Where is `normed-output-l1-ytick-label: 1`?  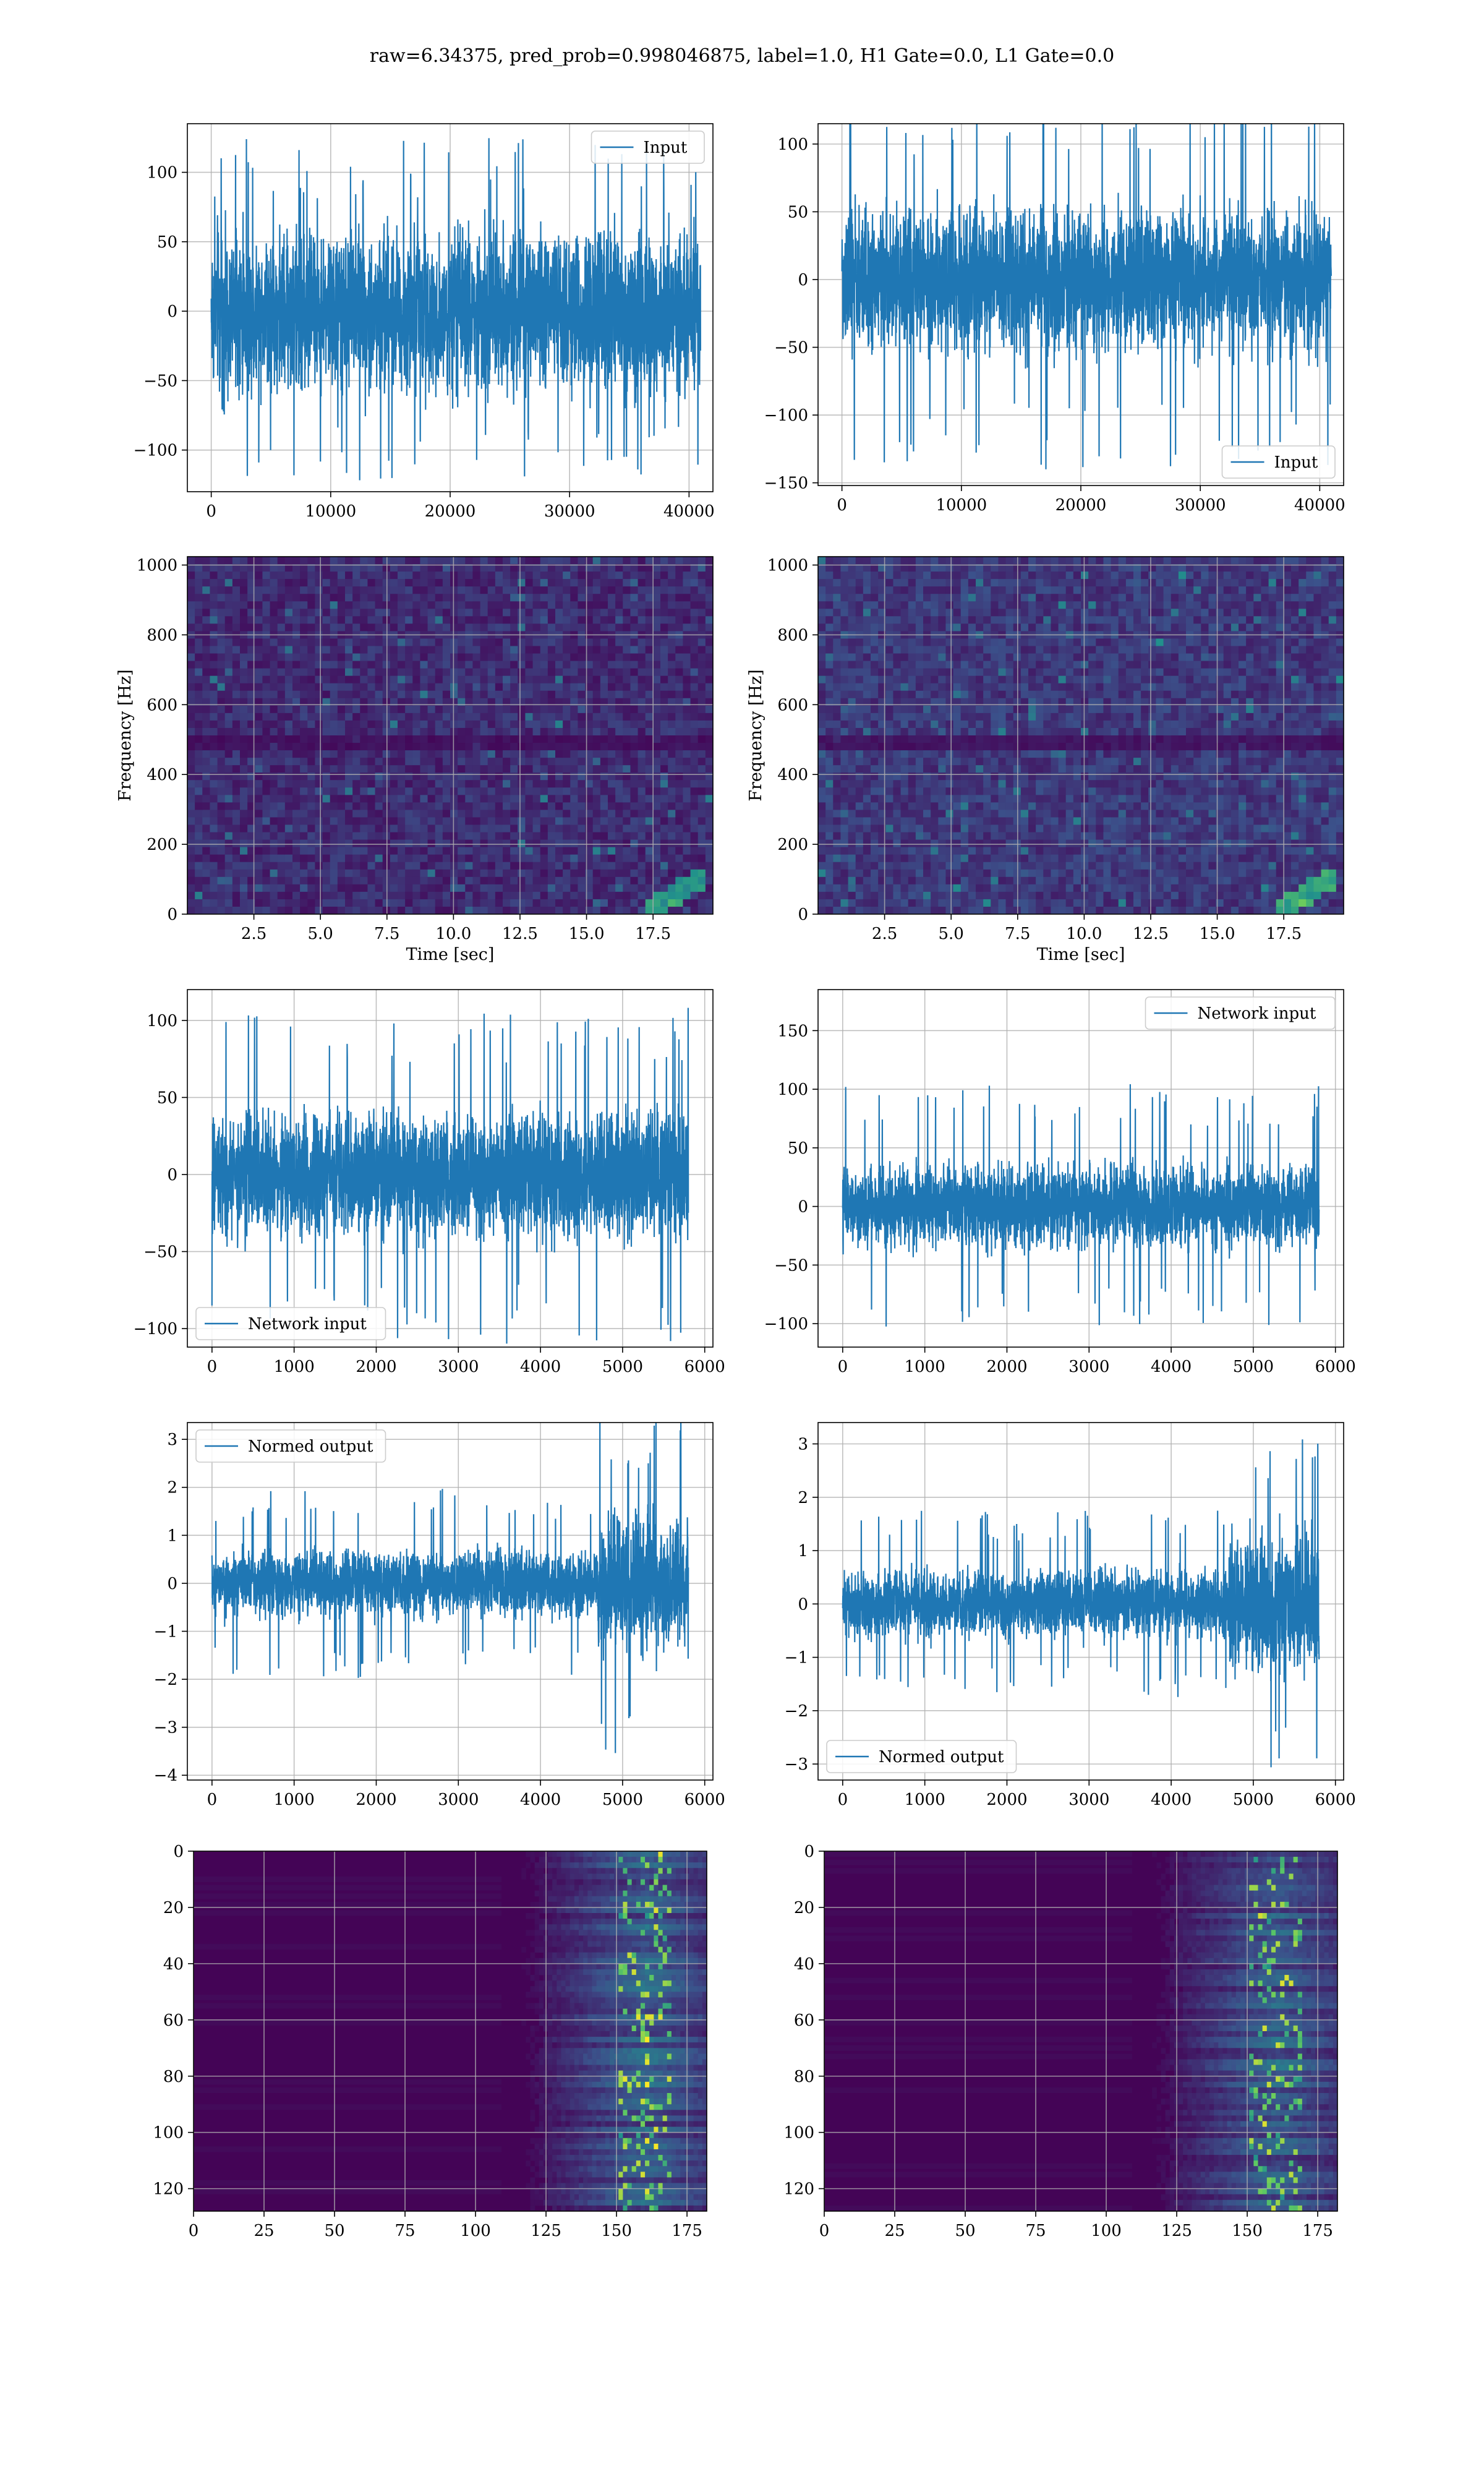
normed-output-l1-ytick-label: 1 is located at coordinates (803, 1551).